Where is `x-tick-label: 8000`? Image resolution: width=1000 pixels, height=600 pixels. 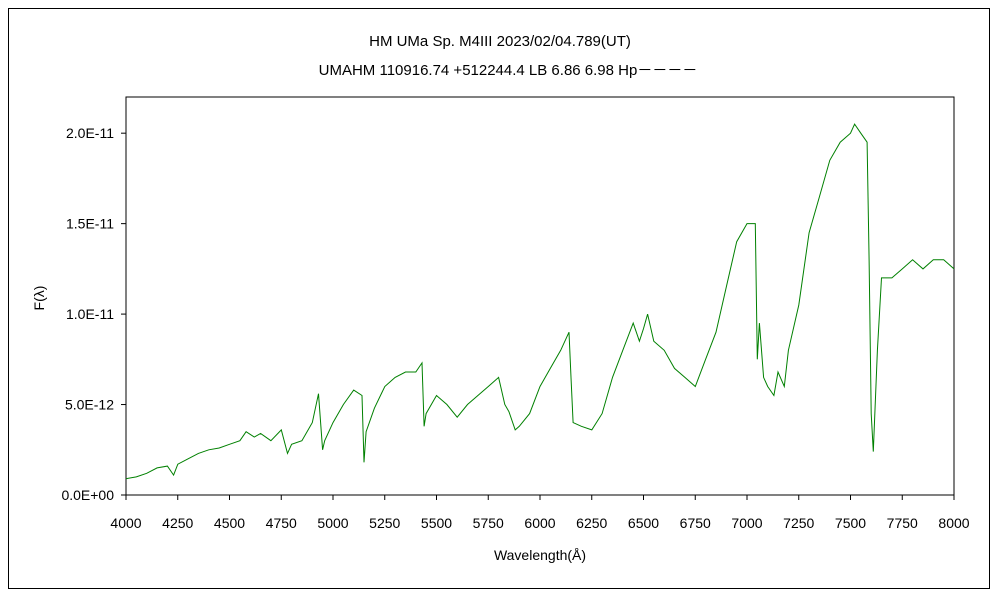 x-tick-label: 8000 is located at coordinates (953, 523).